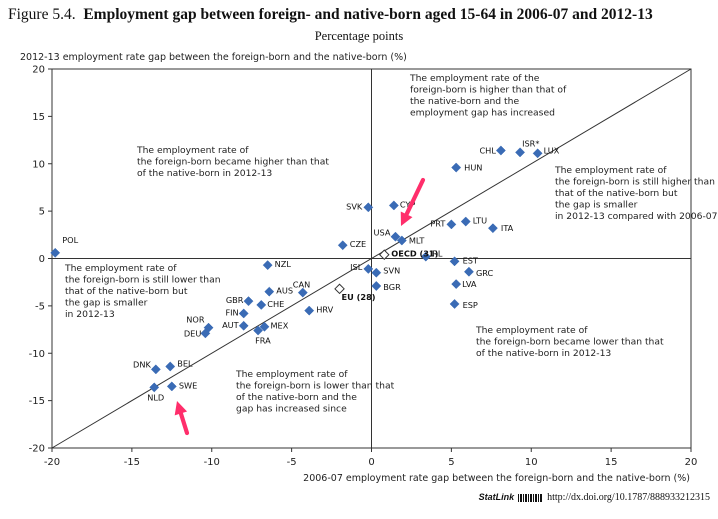 This screenshot has width=718, height=519. I want to click on data-label: CYP, so click(408, 204).